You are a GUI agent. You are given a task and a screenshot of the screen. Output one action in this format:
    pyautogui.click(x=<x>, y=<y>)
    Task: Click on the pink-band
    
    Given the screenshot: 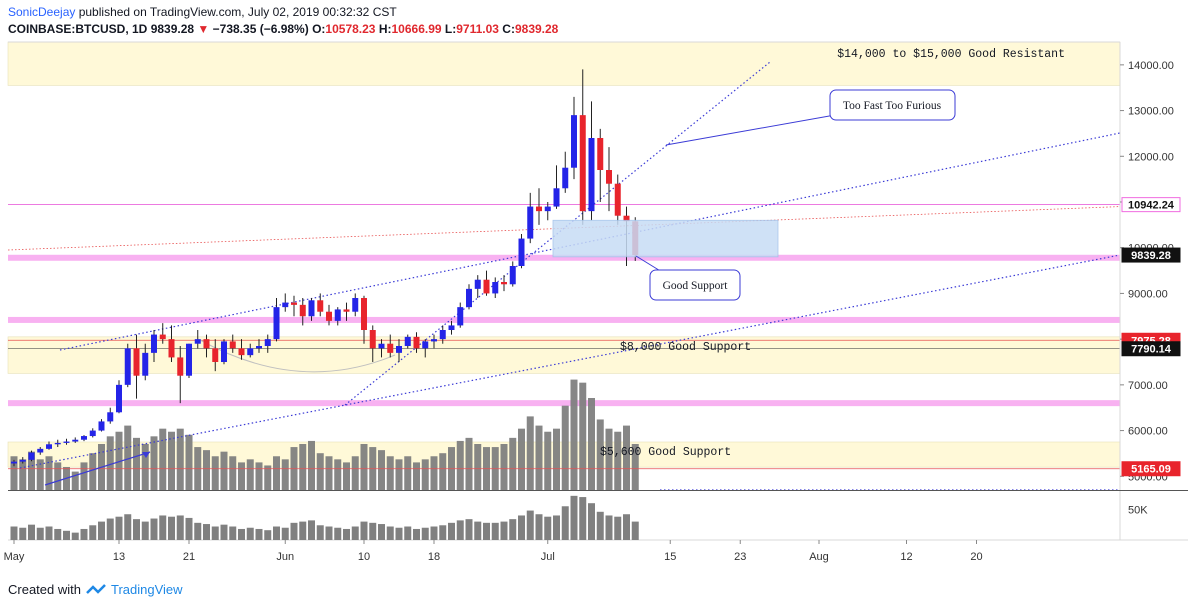 What is the action you would take?
    pyautogui.click(x=564, y=403)
    